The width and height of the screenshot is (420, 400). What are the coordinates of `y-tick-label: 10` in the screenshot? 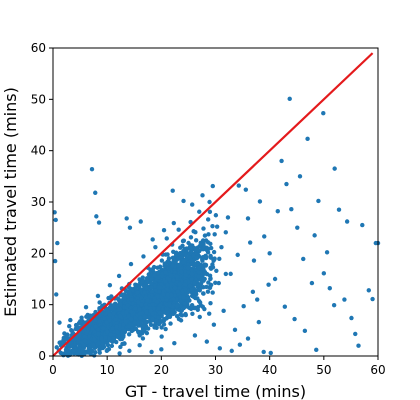 It's located at (38, 305).